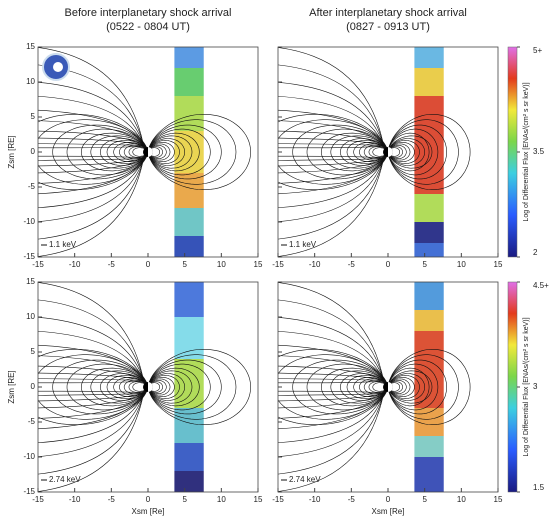 Image resolution: width=553 pixels, height=517 pixels. I want to click on colorbar, so click(512, 152).